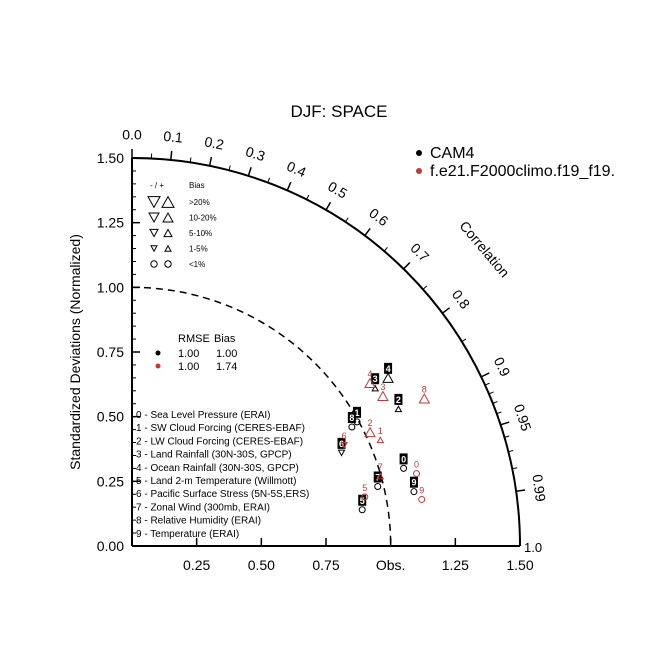  What do you see at coordinates (199, 202) in the screenshot?
I see `bias-legend-label: >20%` at bounding box center [199, 202].